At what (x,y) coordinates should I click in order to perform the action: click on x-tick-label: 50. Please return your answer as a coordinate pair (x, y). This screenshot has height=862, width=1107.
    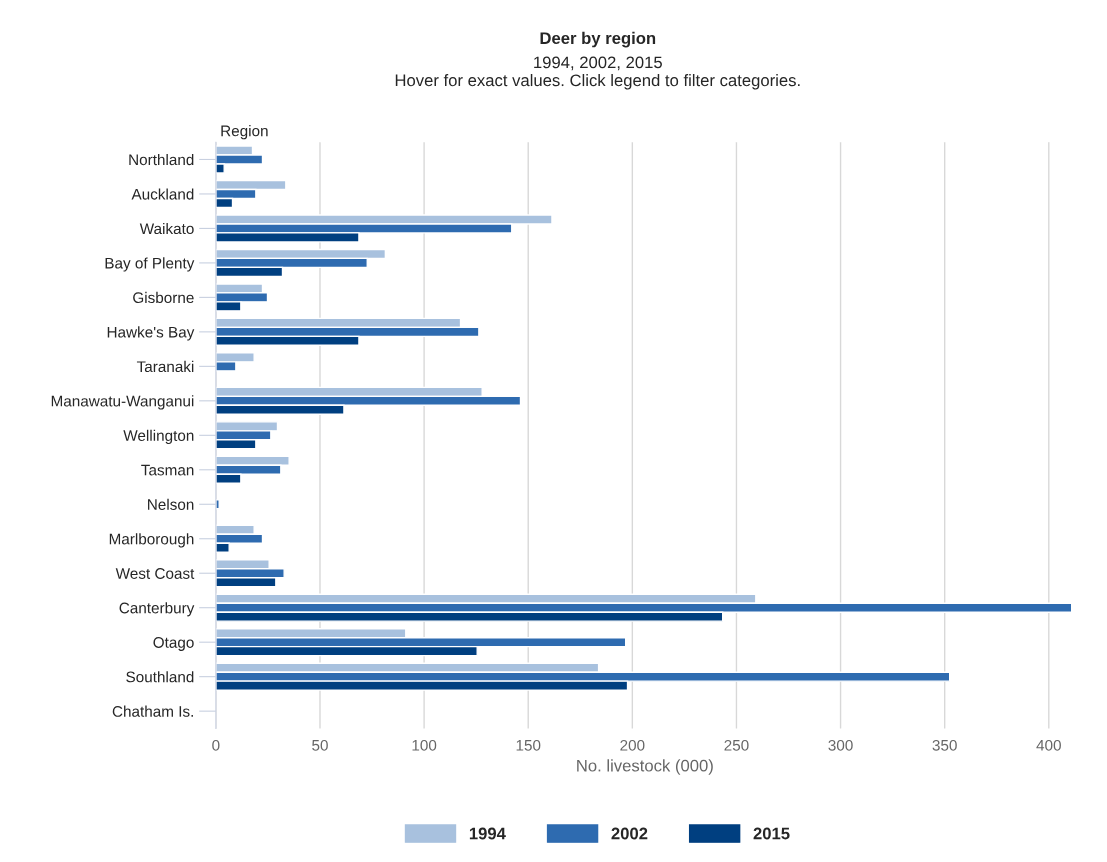
    Looking at the image, I should click on (320, 745).